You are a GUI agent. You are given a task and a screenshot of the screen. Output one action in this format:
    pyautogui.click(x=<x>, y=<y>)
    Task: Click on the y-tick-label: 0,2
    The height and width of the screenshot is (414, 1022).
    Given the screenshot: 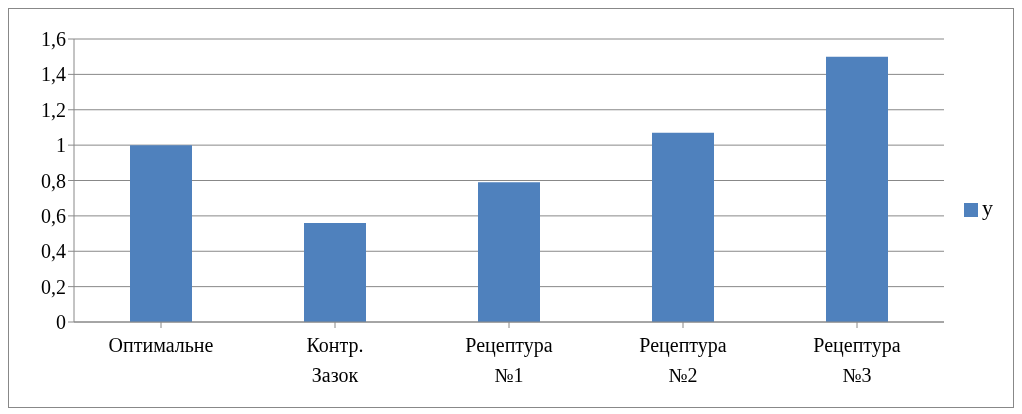 What is the action you would take?
    pyautogui.click(x=53, y=286)
    